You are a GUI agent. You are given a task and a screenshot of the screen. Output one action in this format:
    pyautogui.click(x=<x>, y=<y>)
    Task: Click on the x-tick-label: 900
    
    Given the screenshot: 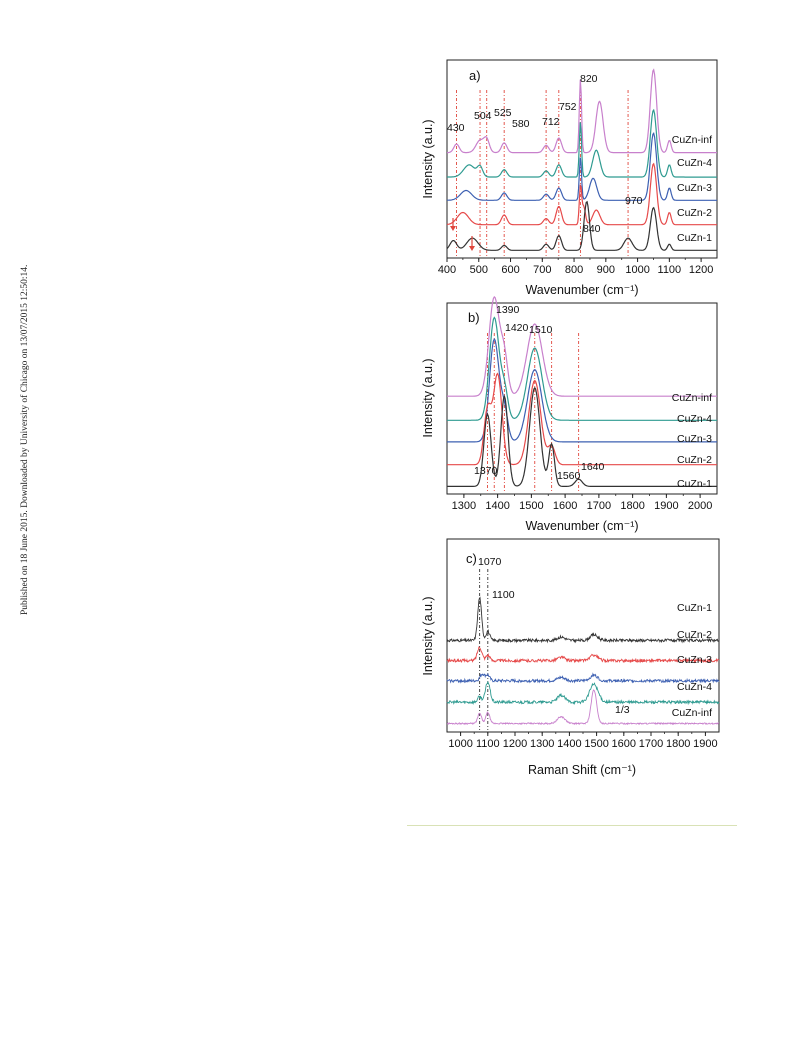 What is the action you would take?
    pyautogui.click(x=606, y=270)
    